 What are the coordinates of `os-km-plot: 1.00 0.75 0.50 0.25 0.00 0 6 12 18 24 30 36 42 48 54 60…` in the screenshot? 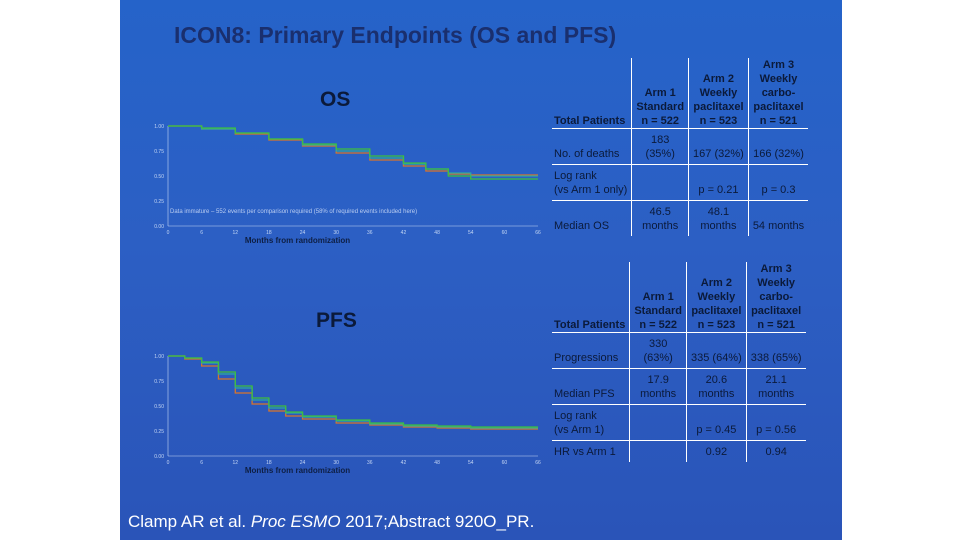 It's located at (340, 185).